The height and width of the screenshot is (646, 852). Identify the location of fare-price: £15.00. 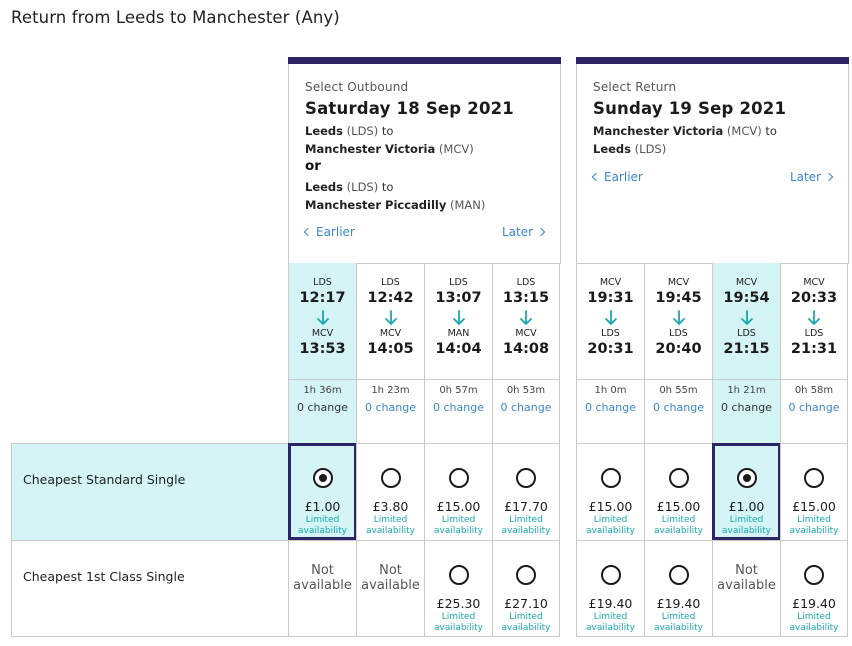
(610, 506).